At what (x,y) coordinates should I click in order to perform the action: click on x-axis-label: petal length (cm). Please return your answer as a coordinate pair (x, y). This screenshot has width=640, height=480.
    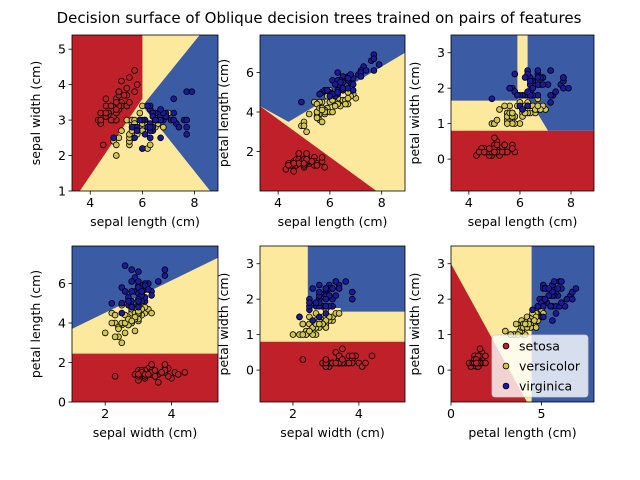
    Looking at the image, I should click on (522, 432).